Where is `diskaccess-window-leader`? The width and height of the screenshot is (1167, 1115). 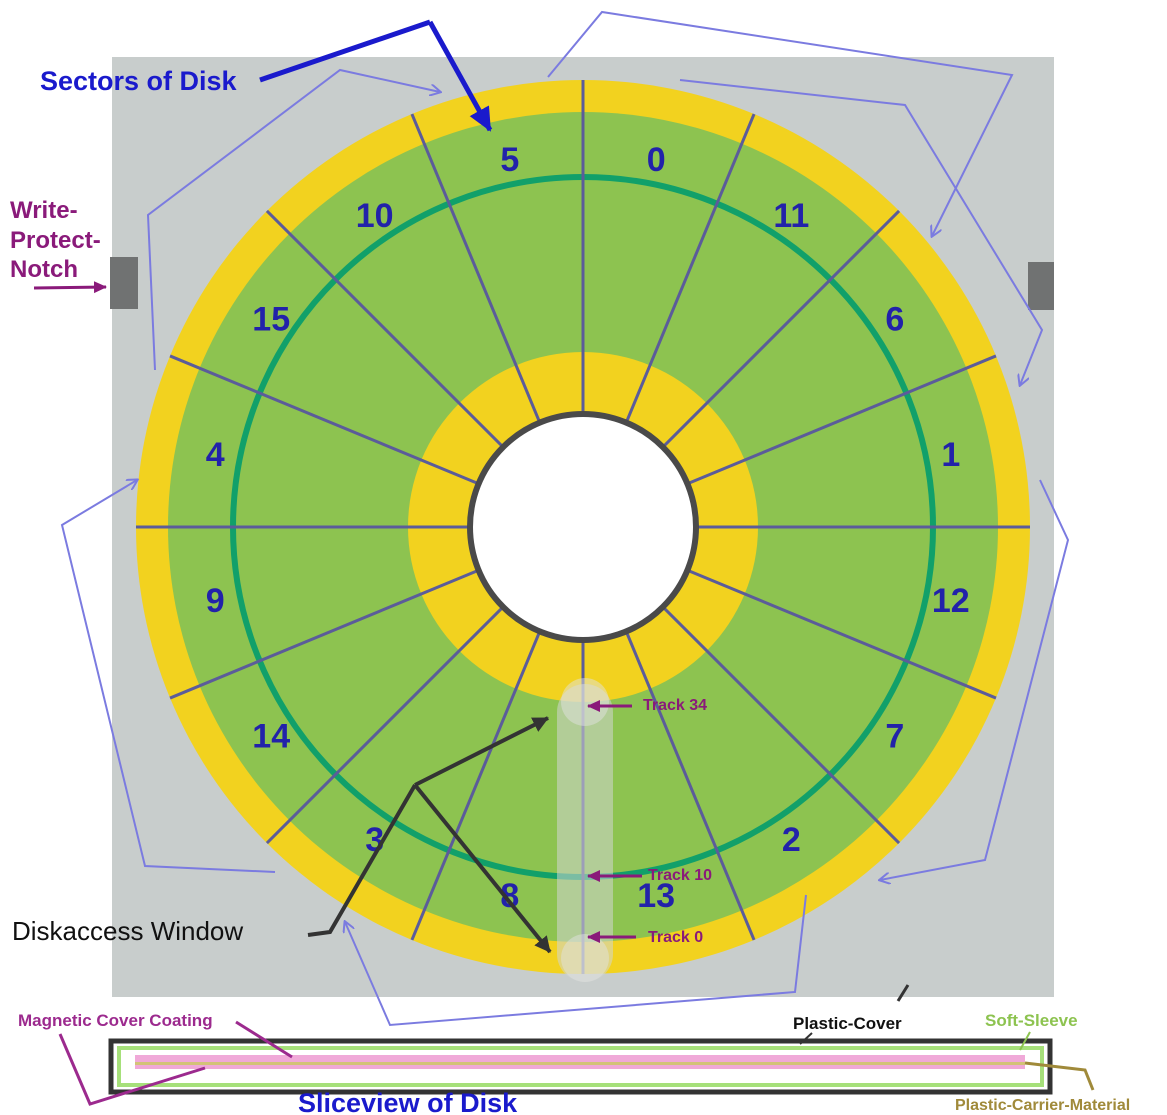
diskaccess-window-leader is located at coordinates (362, 860).